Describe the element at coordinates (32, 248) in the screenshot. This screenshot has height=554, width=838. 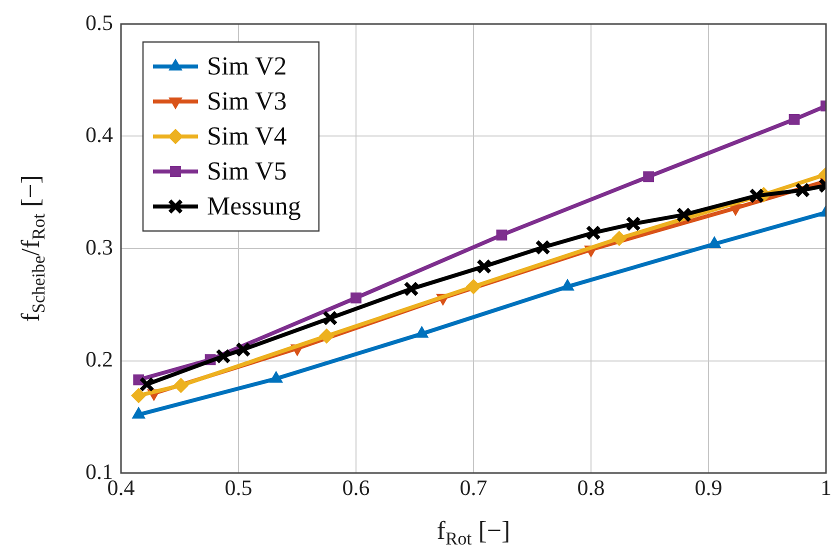
I see `y-axis-title: fScheibe/fRot [−]` at that location.